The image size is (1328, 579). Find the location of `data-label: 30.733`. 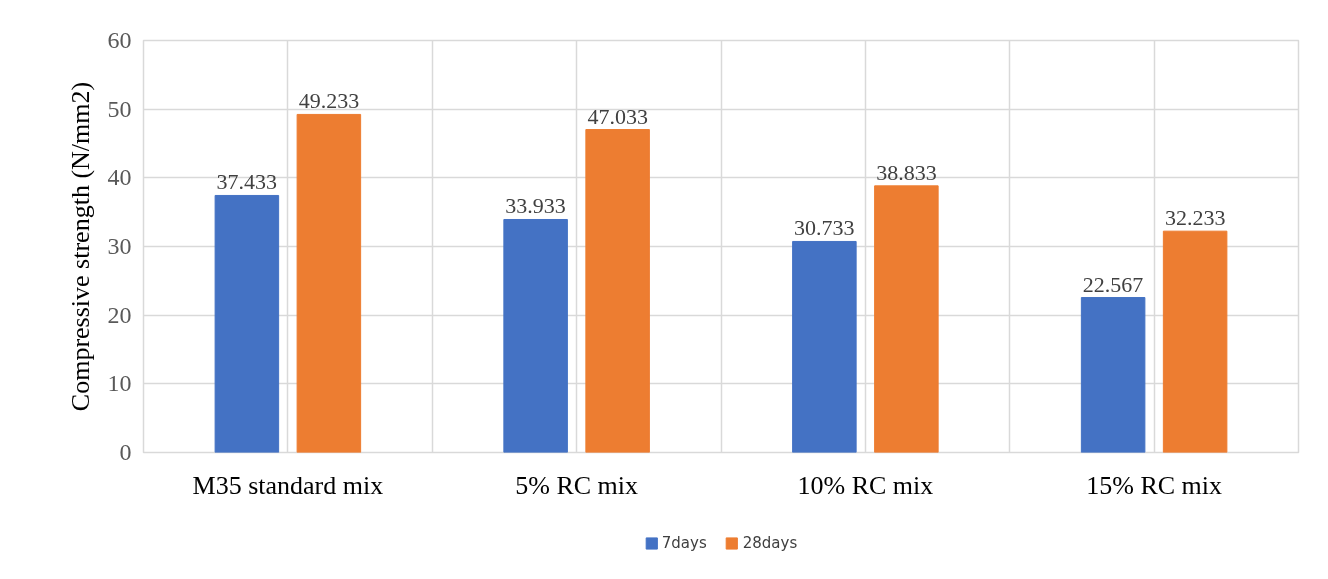

data-label: 30.733 is located at coordinates (824, 228).